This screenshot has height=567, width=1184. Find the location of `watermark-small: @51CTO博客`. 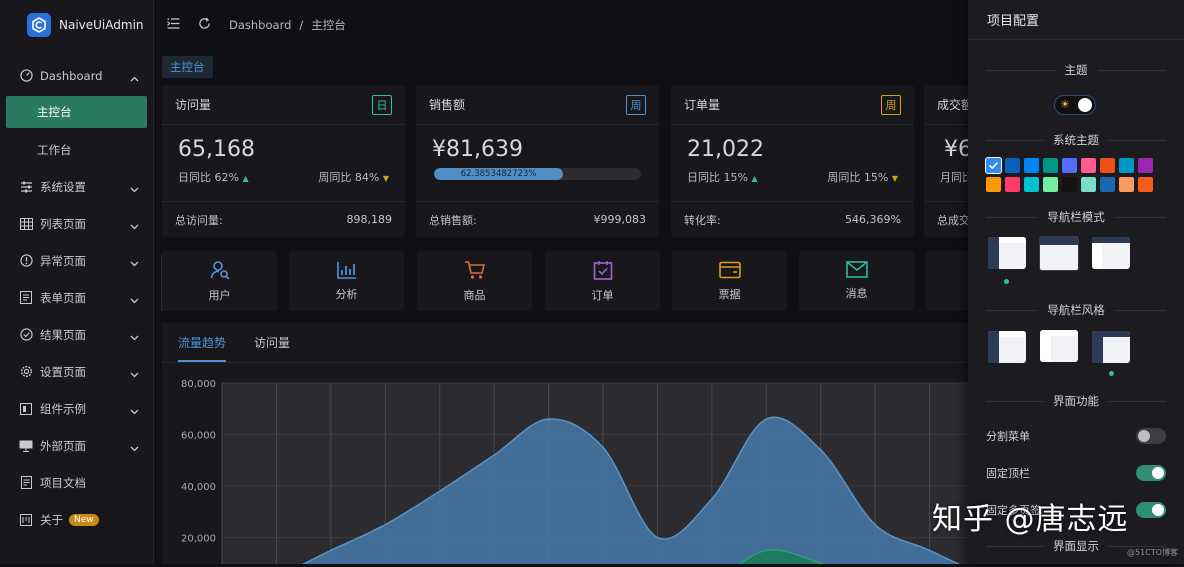

watermark-small: @51CTO博客 is located at coordinates (1152, 552).